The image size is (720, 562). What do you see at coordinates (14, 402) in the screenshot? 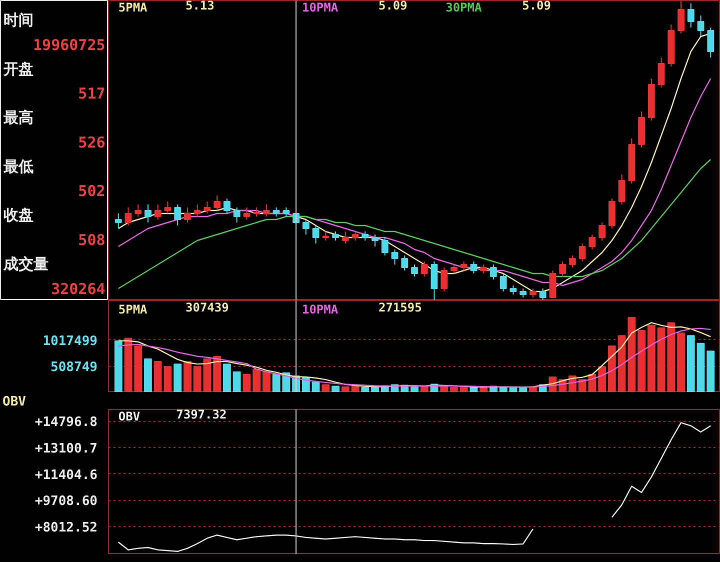
I see `y-axis-title: OBV` at bounding box center [14, 402].